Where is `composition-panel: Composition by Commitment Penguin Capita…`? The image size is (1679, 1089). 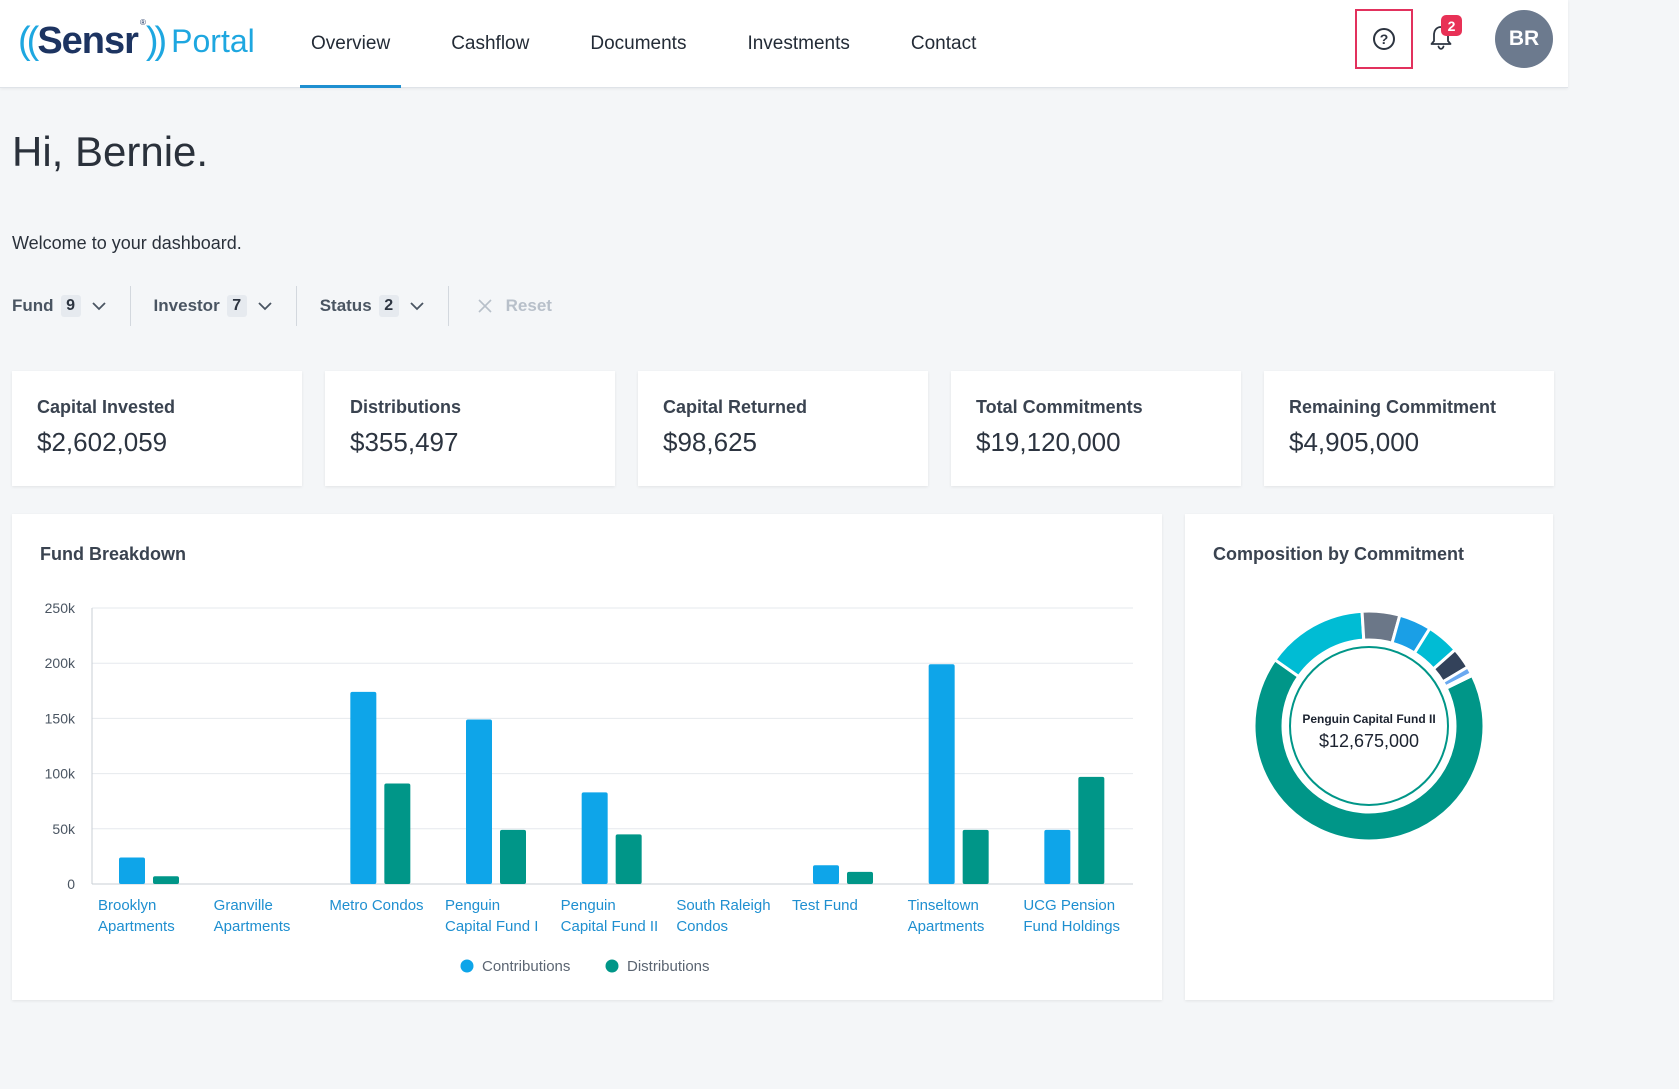 composition-panel: Composition by Commitment Penguin Capita… is located at coordinates (1369, 757).